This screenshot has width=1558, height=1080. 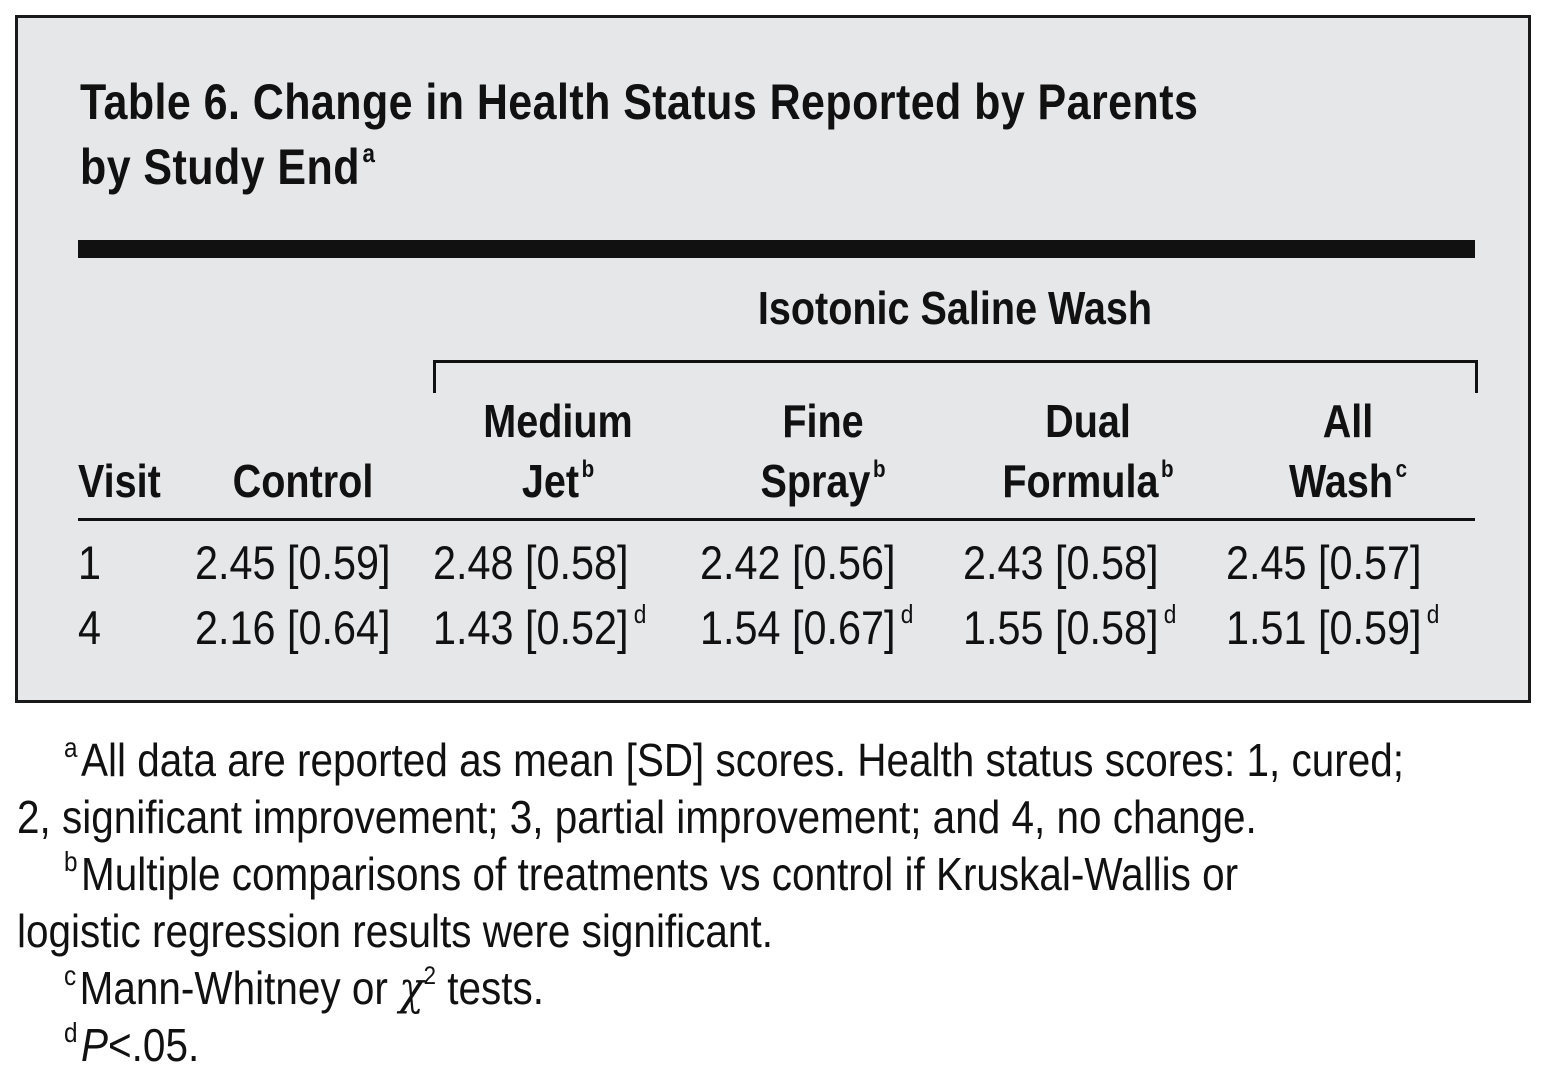 I want to click on col-header-visit: Visit, so click(x=119, y=451).